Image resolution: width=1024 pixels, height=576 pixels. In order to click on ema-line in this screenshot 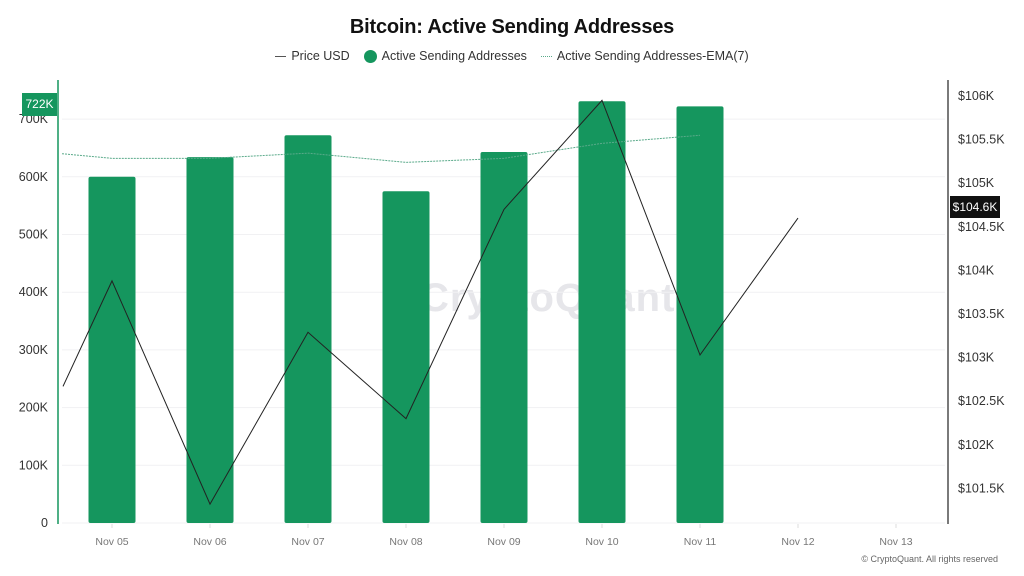, I will do `click(381, 148)`.